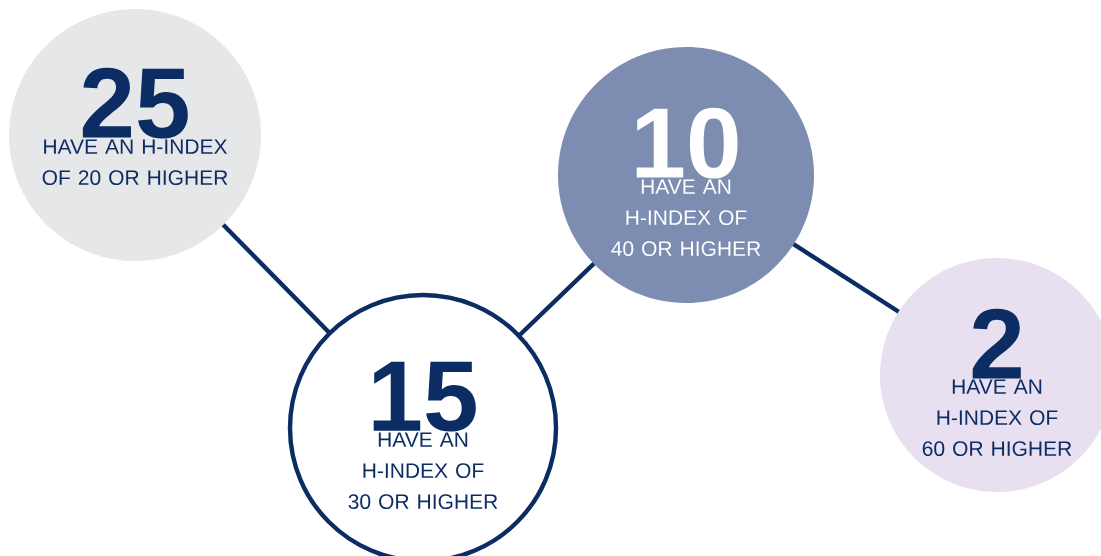 The height and width of the screenshot is (556, 1101). Describe the element at coordinates (424, 396) in the screenshot. I see `data-label: 15` at that location.